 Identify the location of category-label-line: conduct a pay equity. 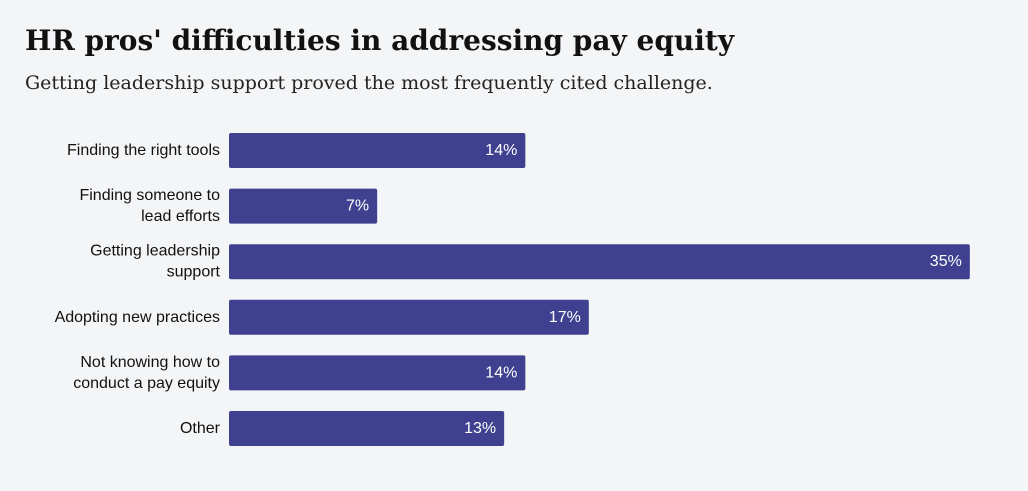
(146, 383).